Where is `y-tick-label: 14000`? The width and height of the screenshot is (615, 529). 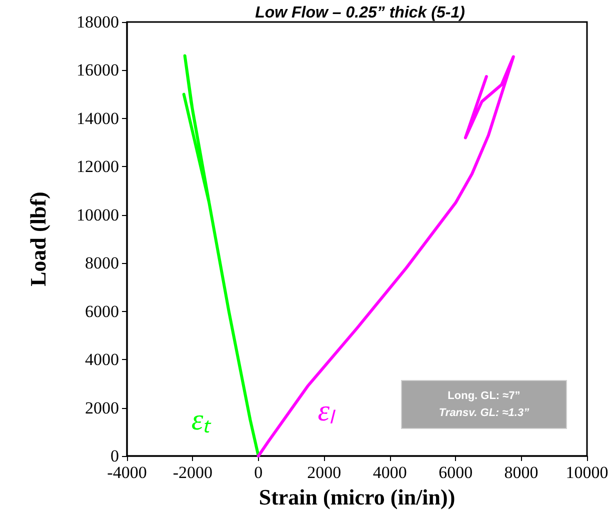
y-tick-label: 14000 is located at coordinates (97, 118).